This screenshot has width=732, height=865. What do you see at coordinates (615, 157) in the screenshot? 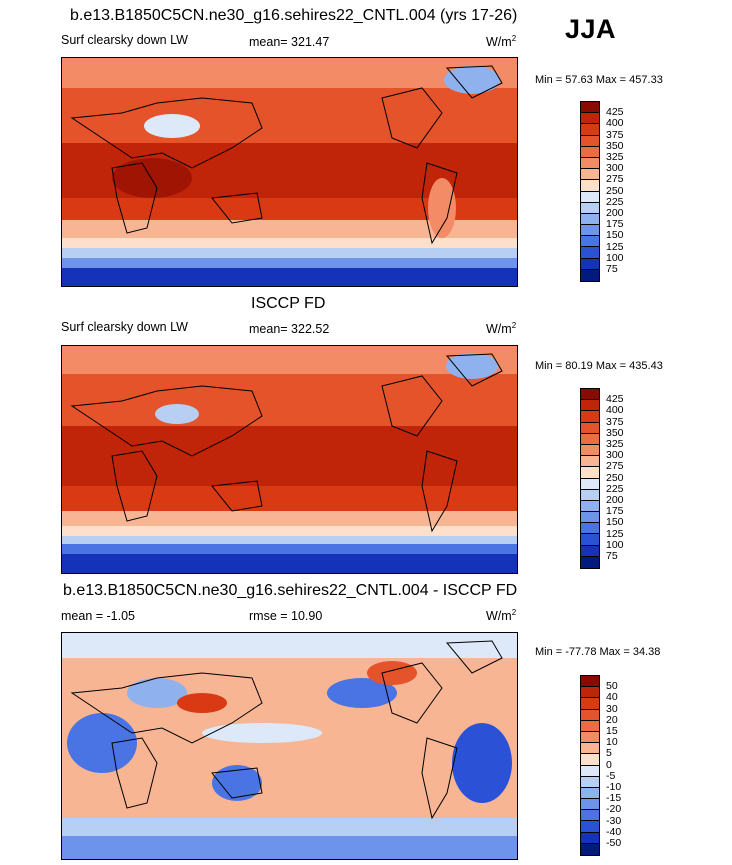
I see `colorbar-tick-label: 325` at bounding box center [615, 157].